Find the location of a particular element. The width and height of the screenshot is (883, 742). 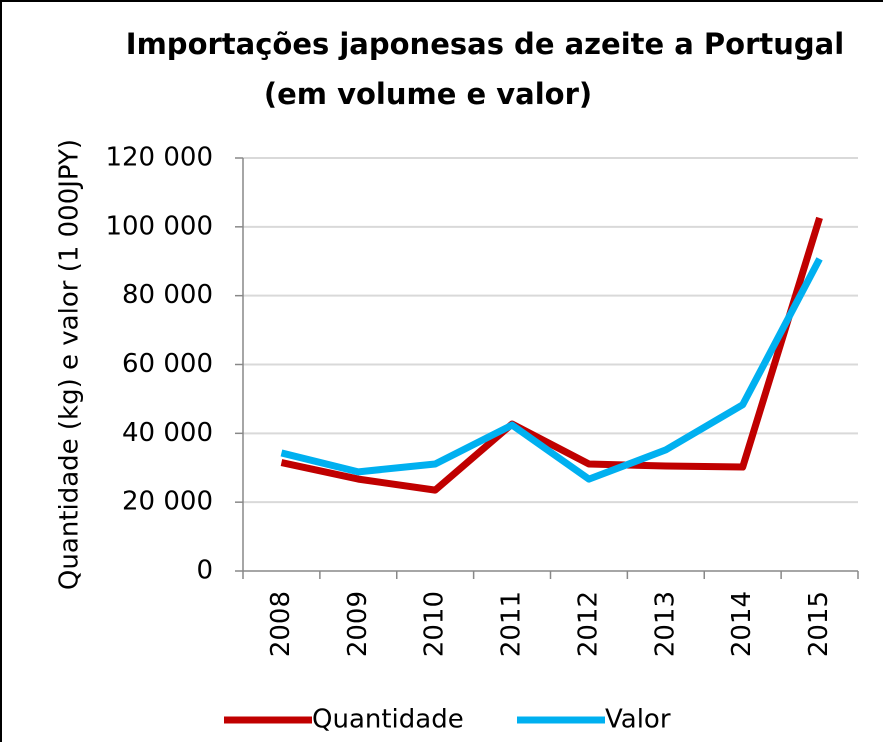

y-tick-label: 20 000 is located at coordinates (167, 502).